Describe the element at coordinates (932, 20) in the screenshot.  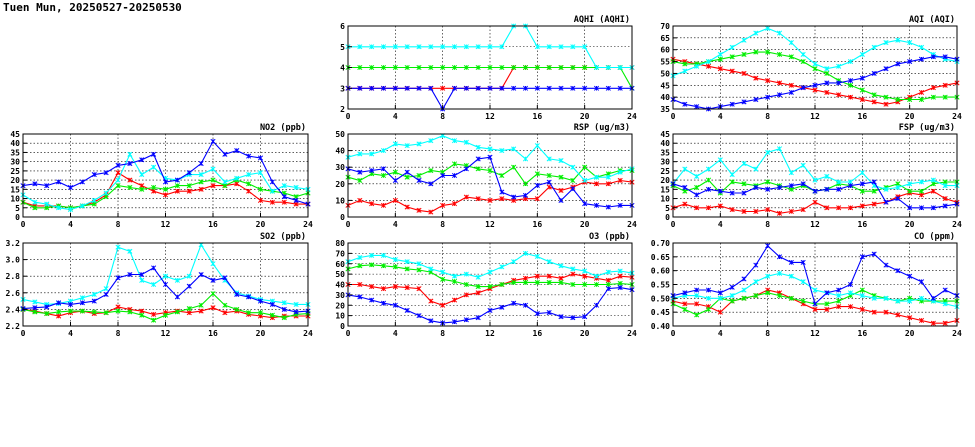
I see `chart-title: AQI (AQI)` at that location.